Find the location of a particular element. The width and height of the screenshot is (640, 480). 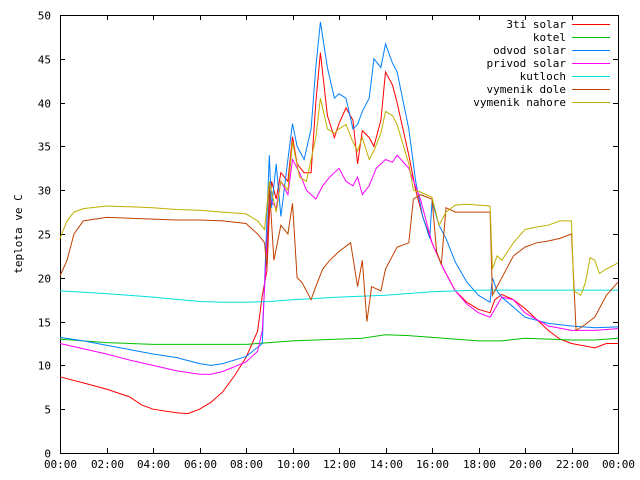

y-tick-label: 25 is located at coordinates (44, 235).